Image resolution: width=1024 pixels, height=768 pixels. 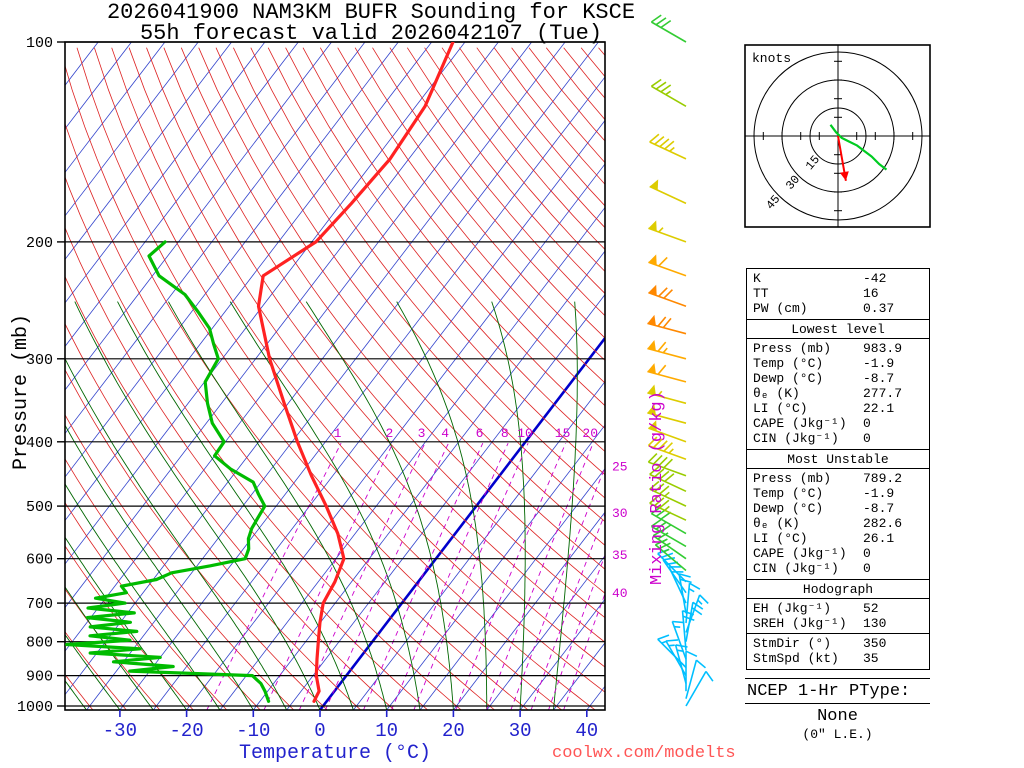 What do you see at coordinates (644, 753) in the screenshot?
I see `watermark-link: coolwx.com/modelts` at bounding box center [644, 753].